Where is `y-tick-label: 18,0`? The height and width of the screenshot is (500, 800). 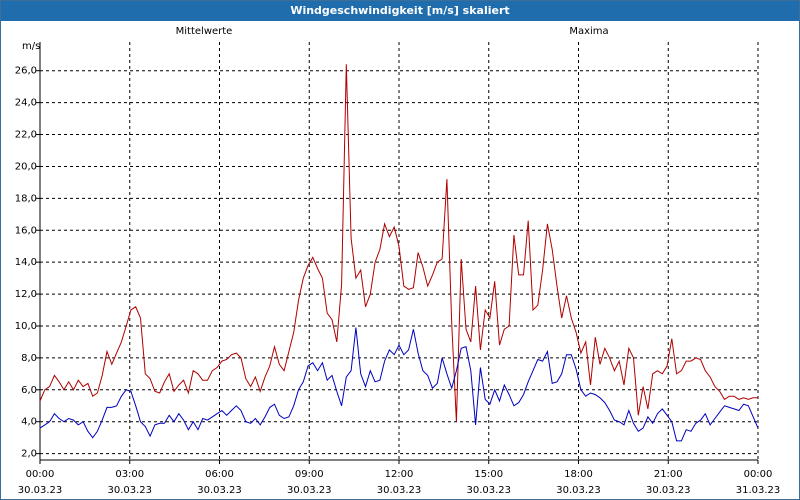 y-tick-label: 18,0 is located at coordinates (26, 198).